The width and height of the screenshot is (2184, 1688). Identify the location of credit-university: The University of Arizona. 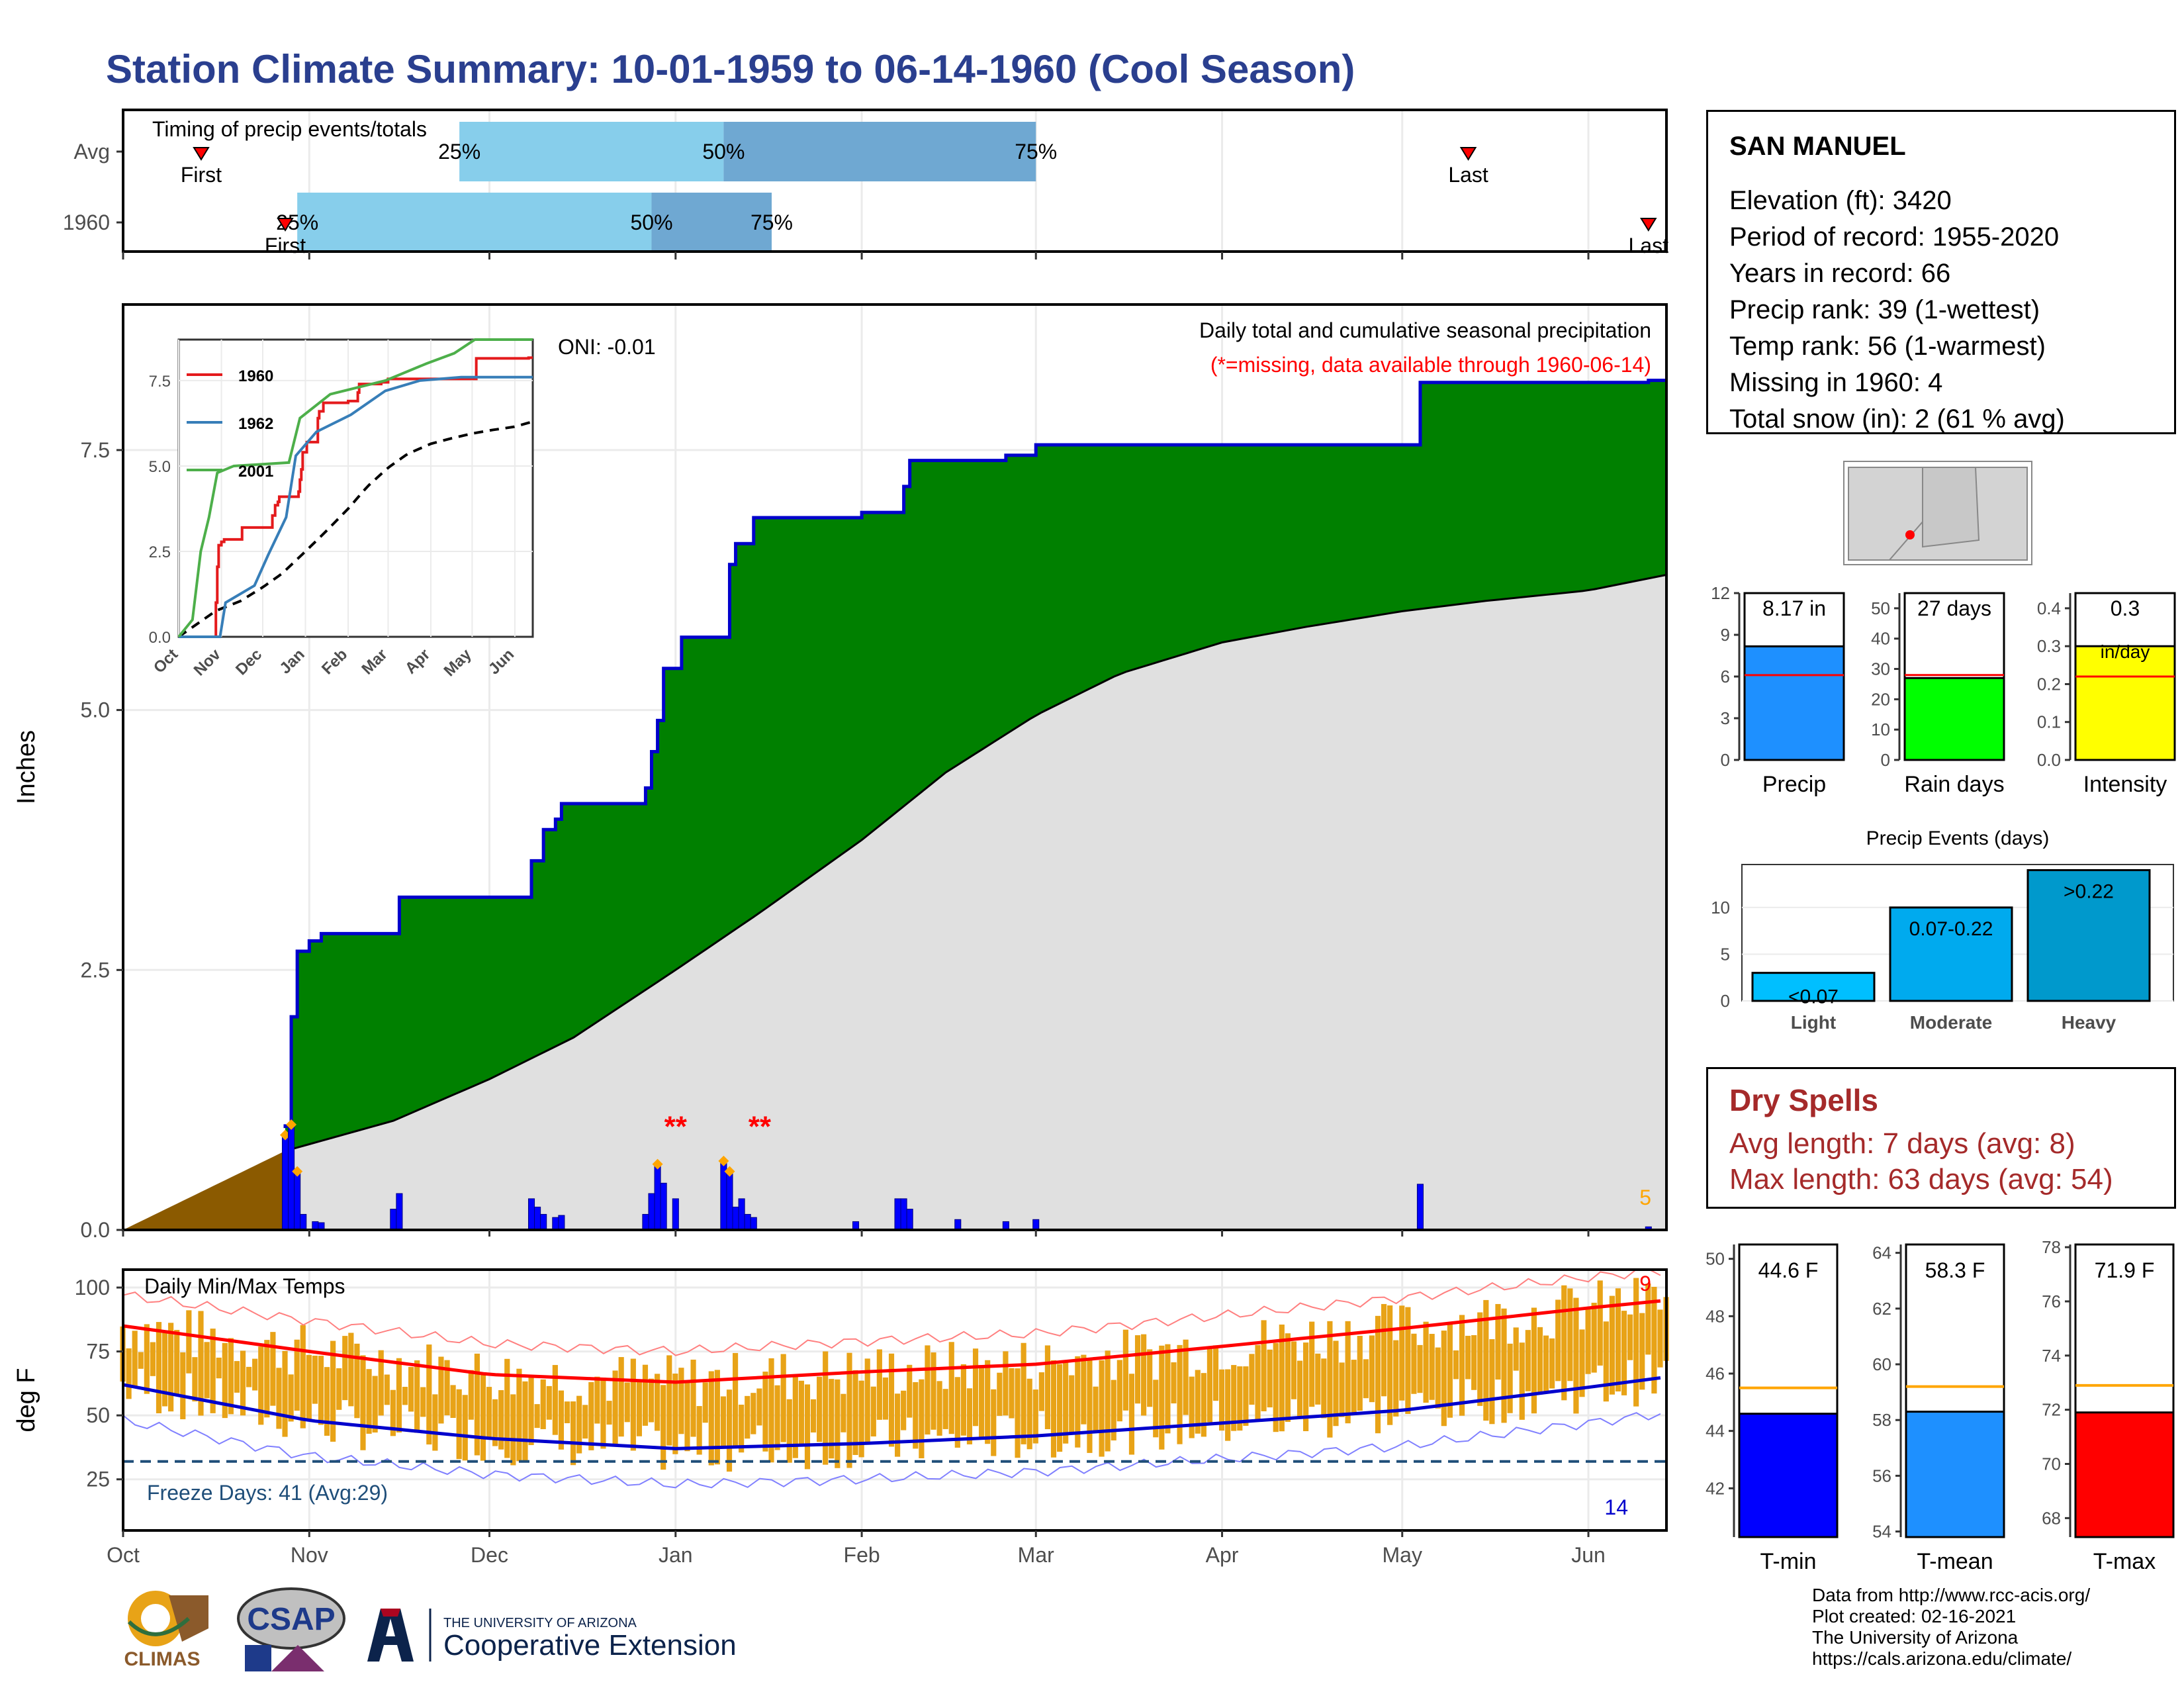
(1915, 1637).